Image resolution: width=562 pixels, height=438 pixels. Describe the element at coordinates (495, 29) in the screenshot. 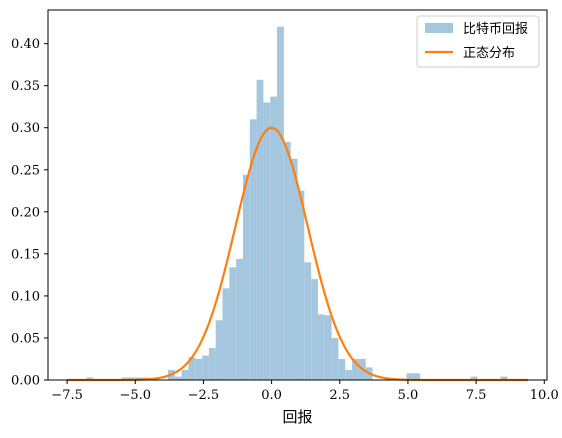

I see `legend-label-histogram: 比特币回报` at that location.